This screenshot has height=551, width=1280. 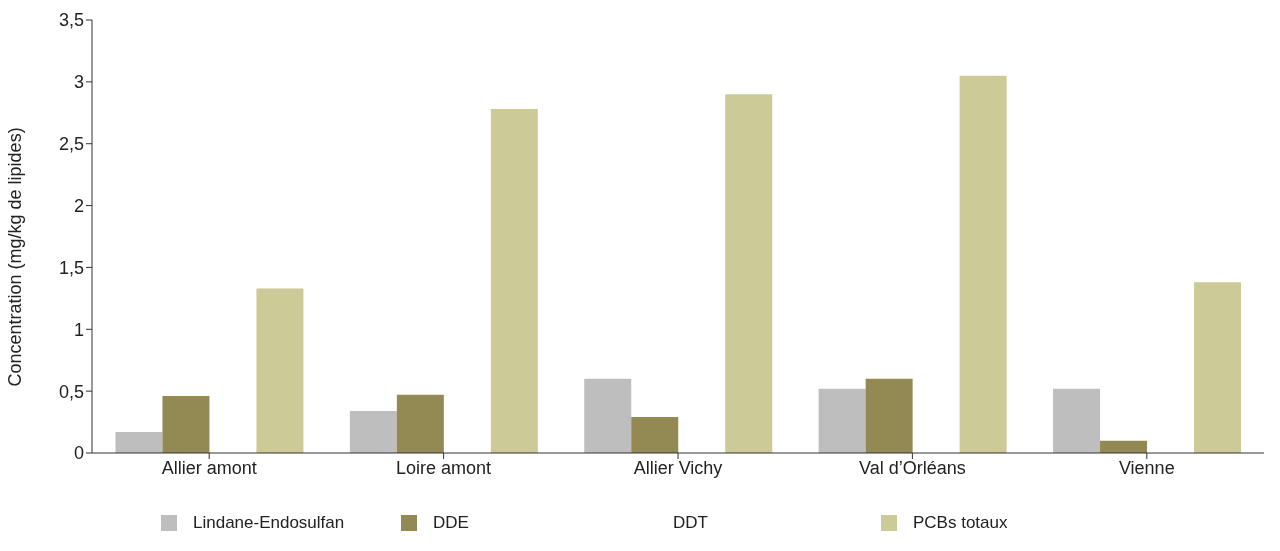 I want to click on legend-label: PCBs totaux, so click(x=960, y=523).